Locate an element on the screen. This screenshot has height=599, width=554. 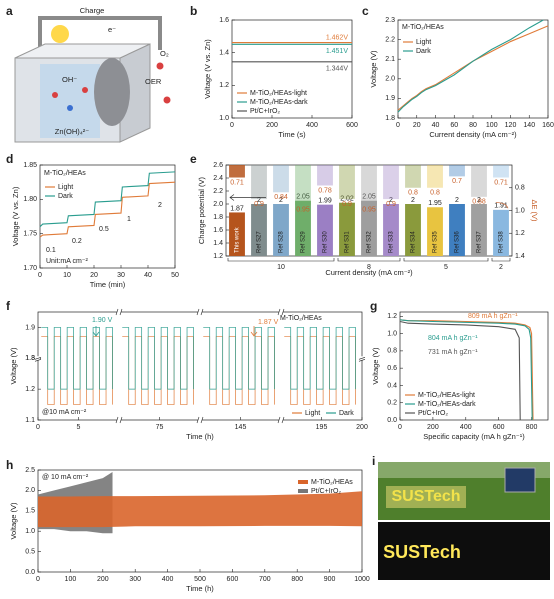
group-label: 2 is located at coordinates (501, 267).